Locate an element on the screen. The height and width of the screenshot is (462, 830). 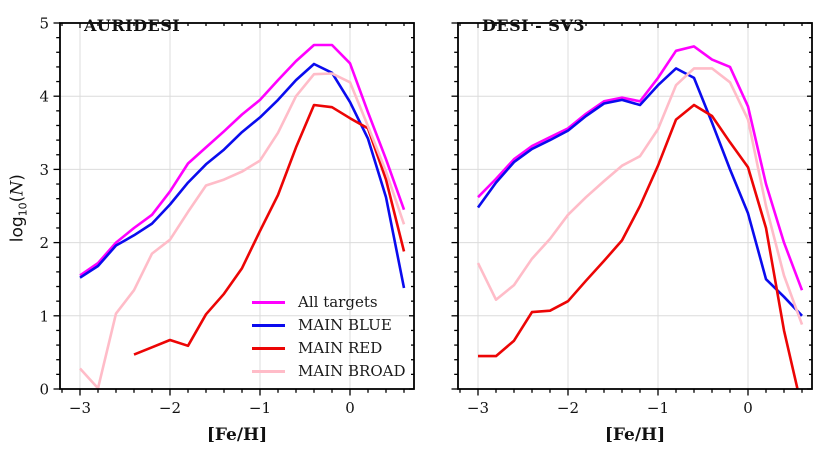
legend-item-main-red: MAIN RED is located at coordinates (337, 348).